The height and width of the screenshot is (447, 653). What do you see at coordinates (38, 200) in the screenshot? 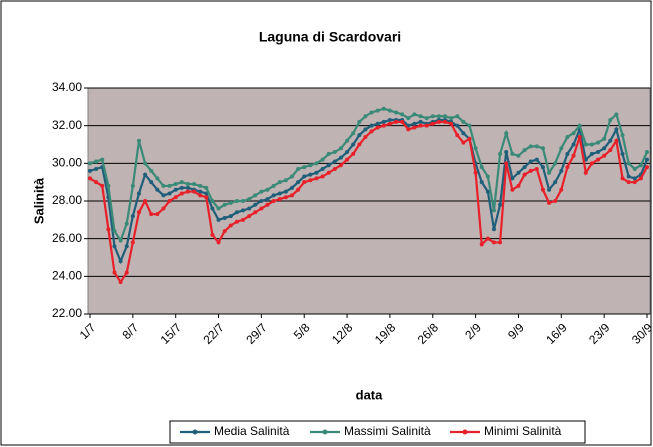
I see `y-axis-title: Salinità` at bounding box center [38, 200].